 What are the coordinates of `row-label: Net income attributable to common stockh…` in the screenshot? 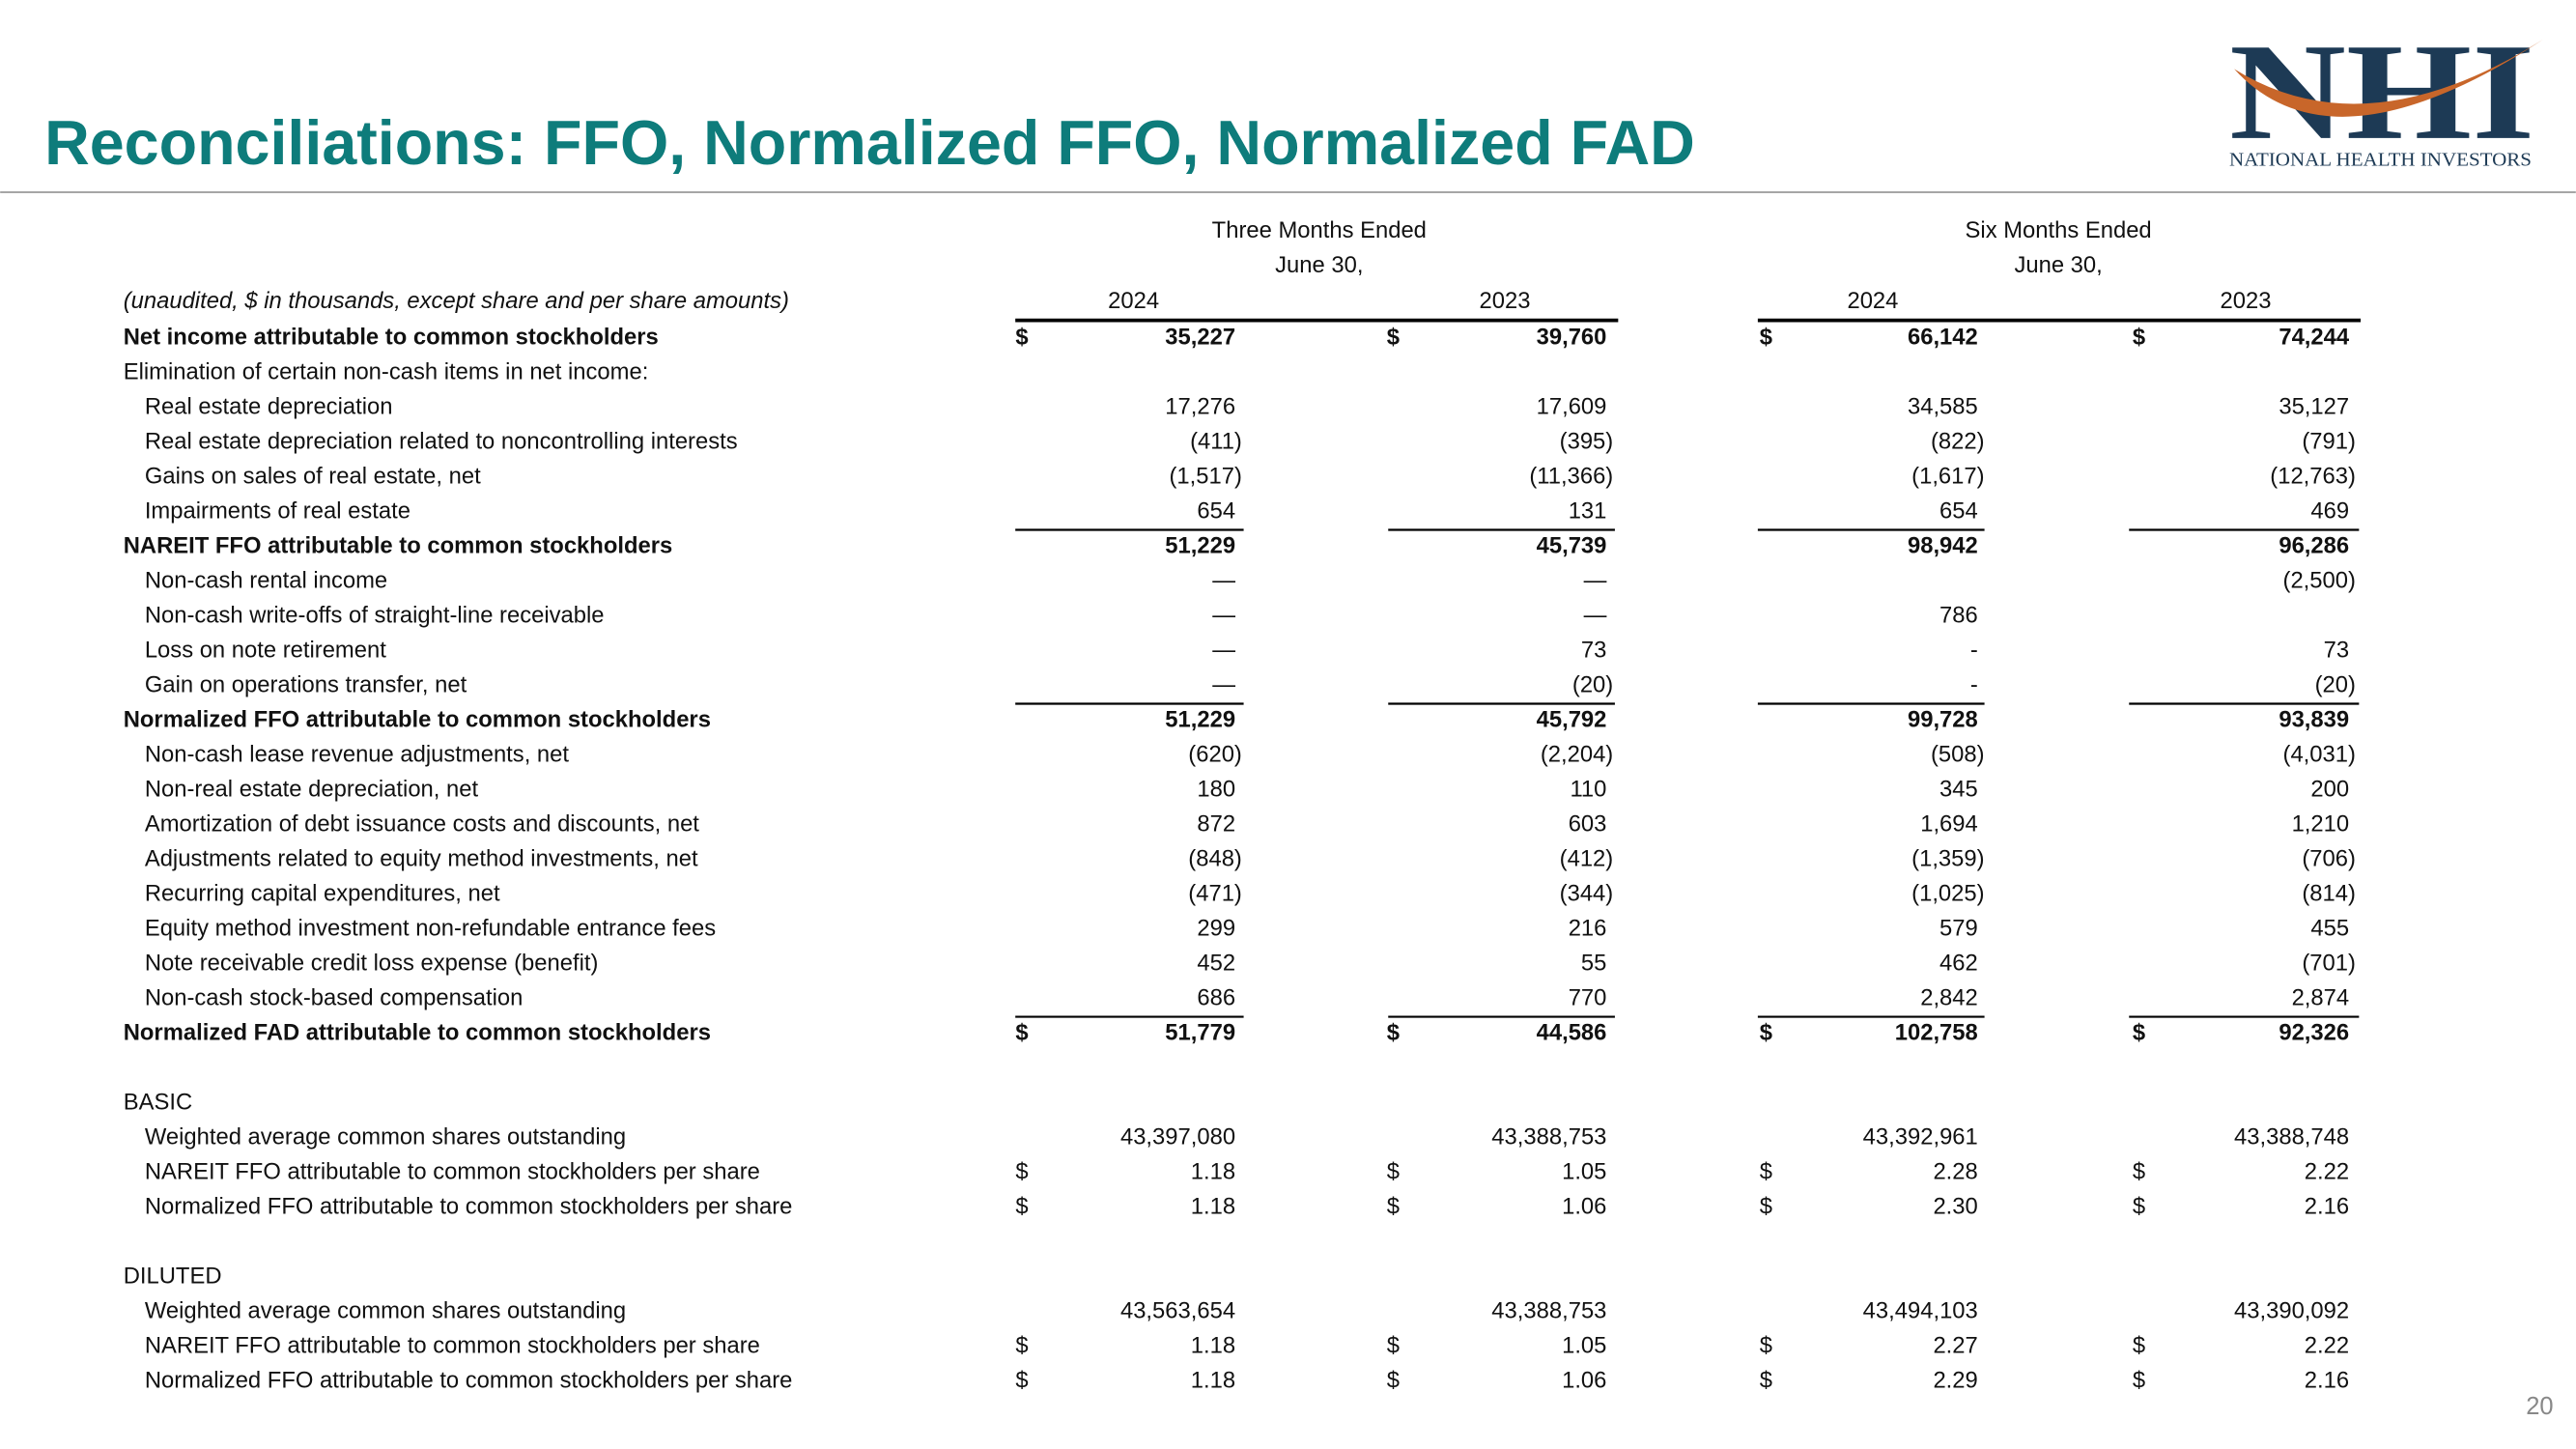 It's located at (391, 338).